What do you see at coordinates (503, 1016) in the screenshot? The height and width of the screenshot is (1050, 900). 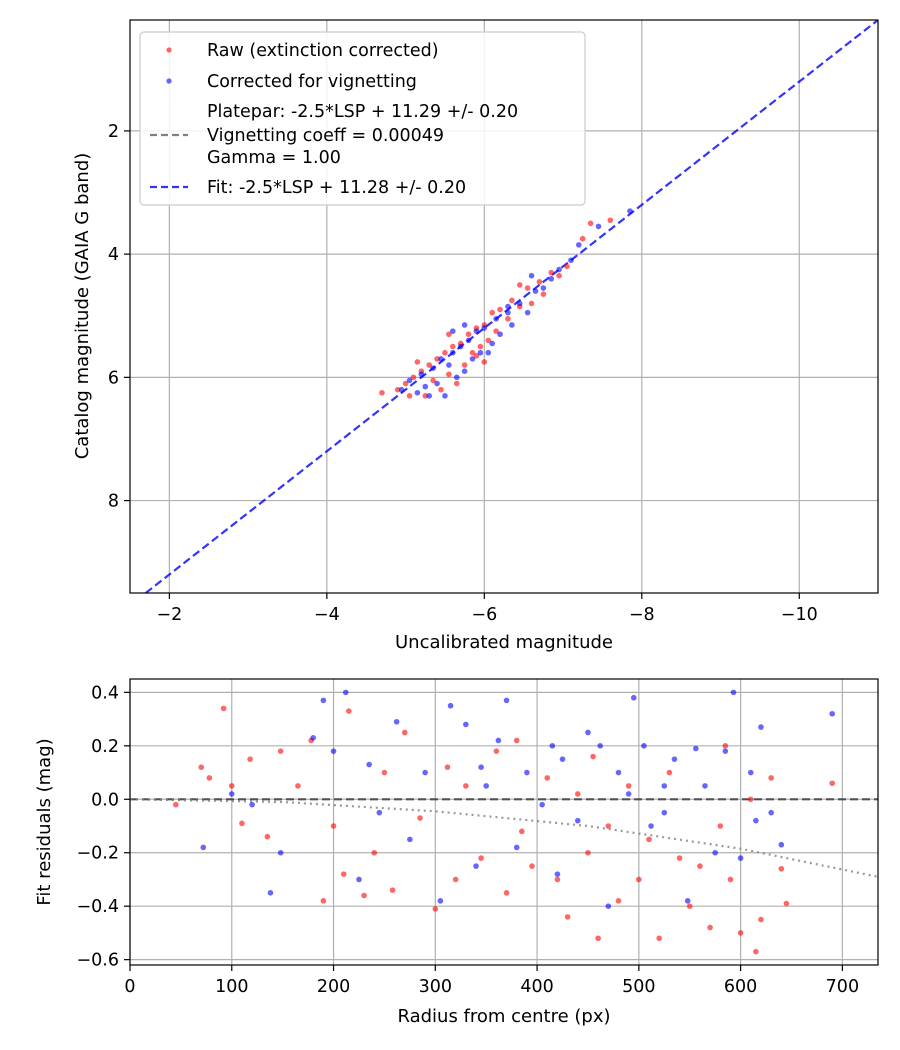 I see `bottom-x-axis-label: Radius from centre (px)` at bounding box center [503, 1016].